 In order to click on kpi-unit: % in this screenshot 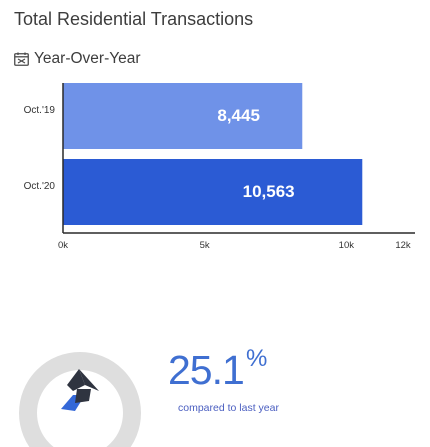, I will do `click(257, 358)`.